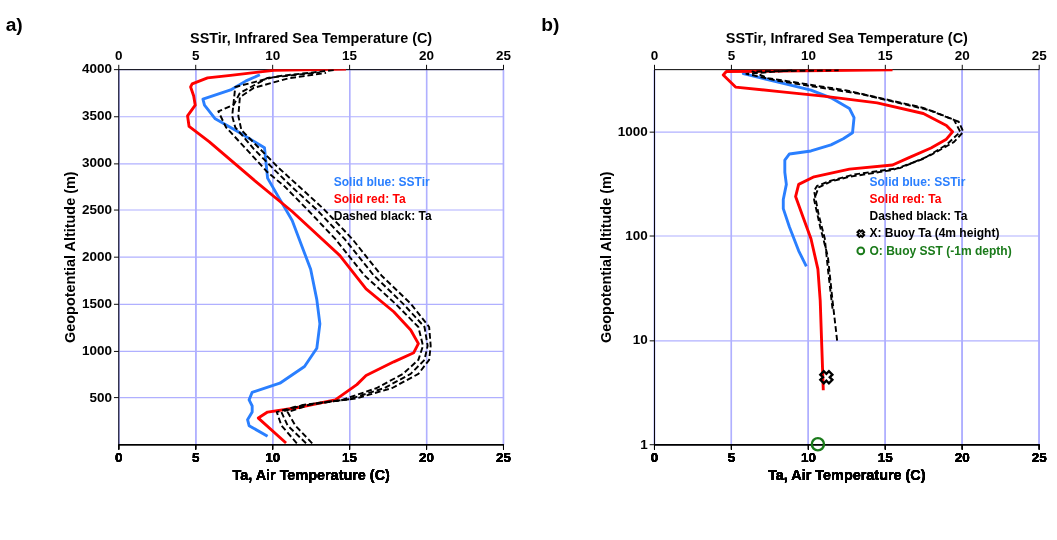 Image resolution: width=1057 pixels, height=540 pixels. I want to click on series-label: Dashed black: Ta, so click(382, 216).